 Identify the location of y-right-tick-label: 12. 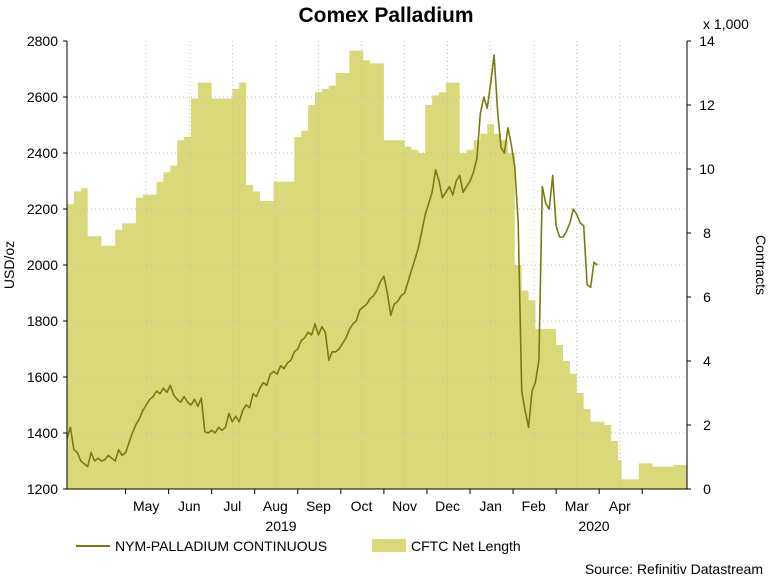
(707, 105).